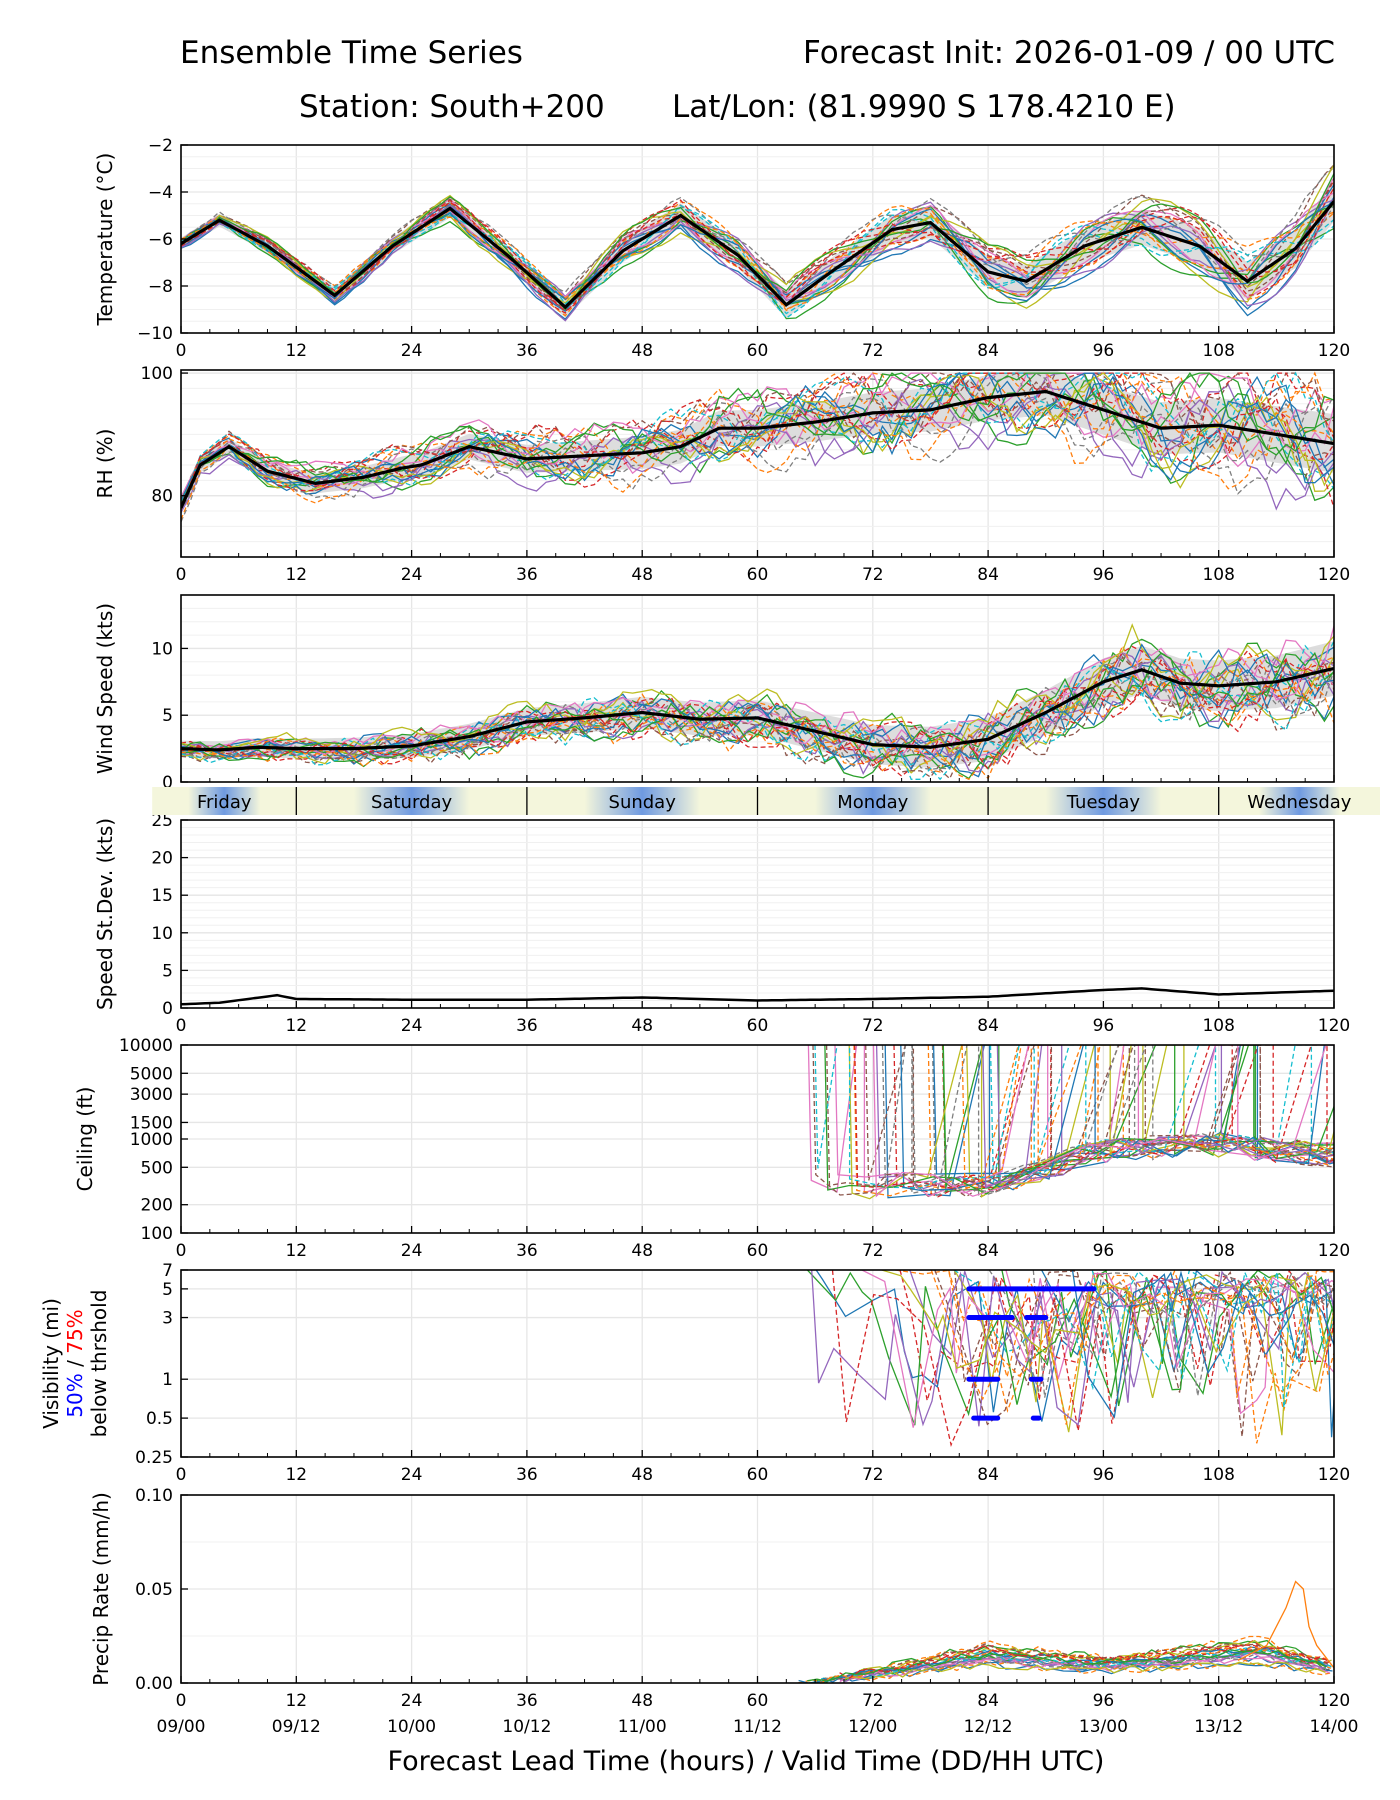 Image resolution: width=1400 pixels, height=1800 pixels. What do you see at coordinates (642, 1727) in the screenshot?
I see `valid-time-label: 11/00` at bounding box center [642, 1727].